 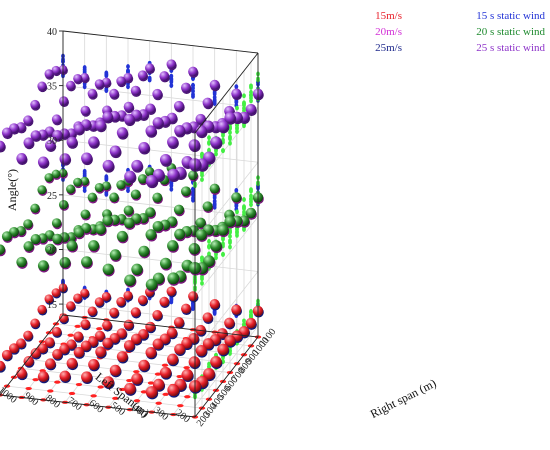 I want to click on z-tick-label: 30, so click(x=52, y=141).